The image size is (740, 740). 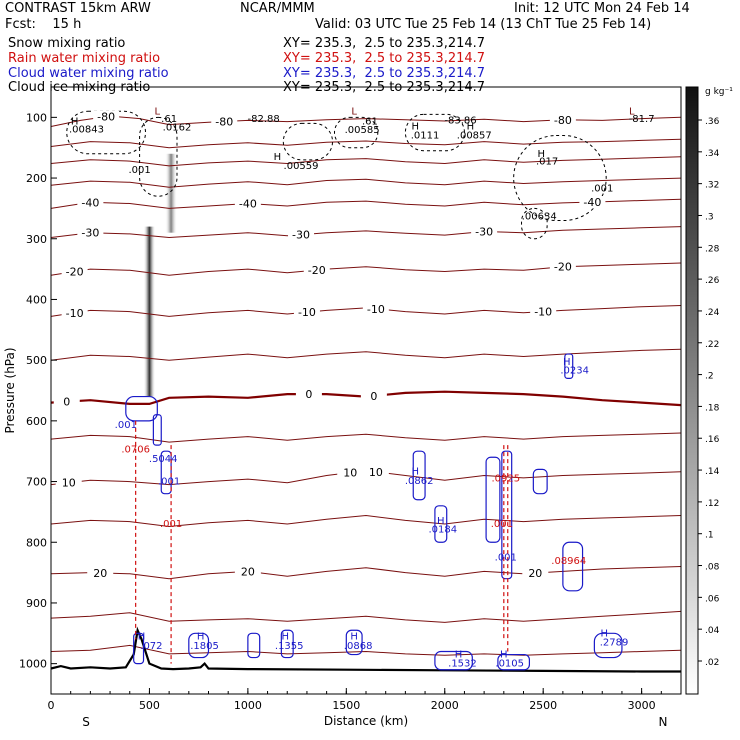 What do you see at coordinates (425, 136) in the screenshot?
I see `contour-label: .0111` at bounding box center [425, 136].